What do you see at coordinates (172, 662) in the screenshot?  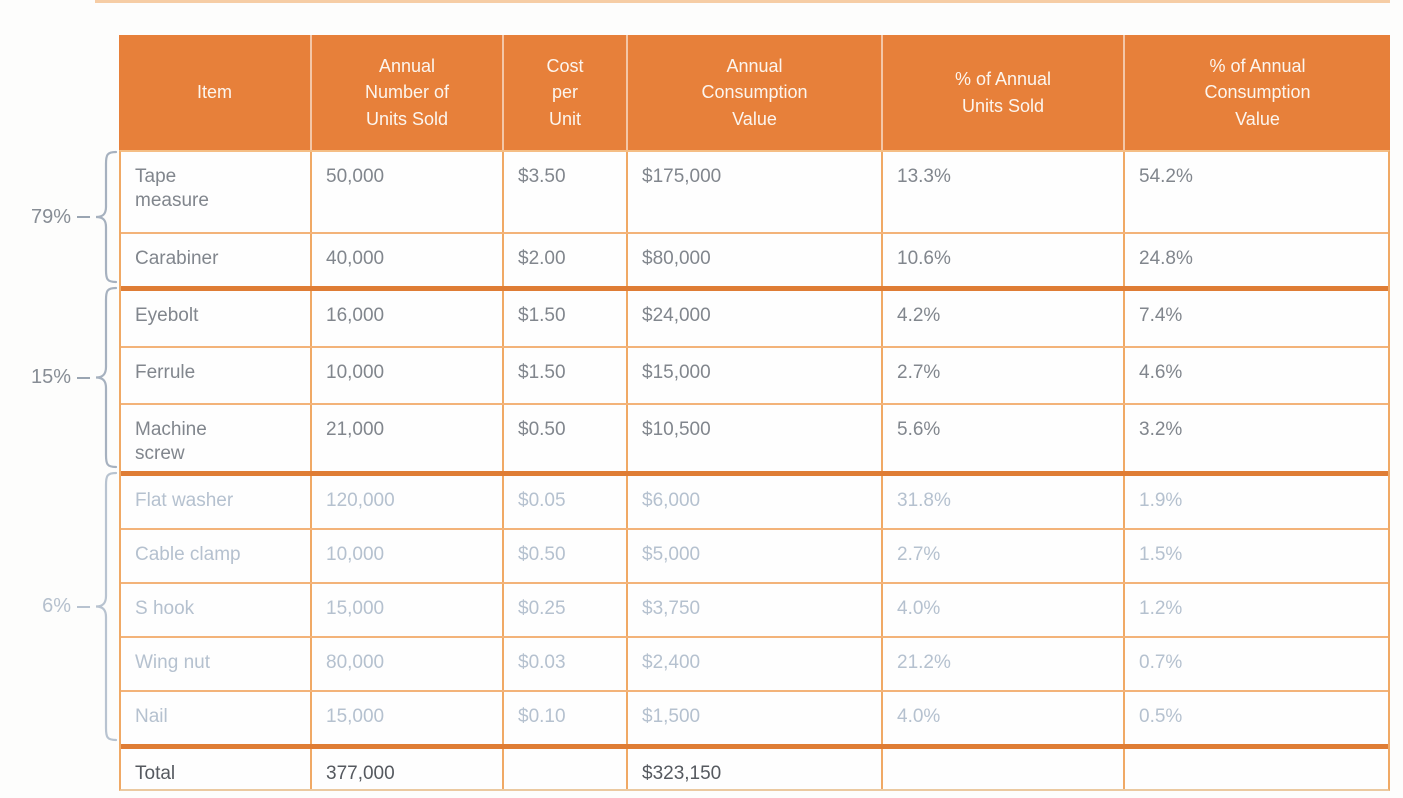 I see `cell-item: Wing nut` at bounding box center [172, 662].